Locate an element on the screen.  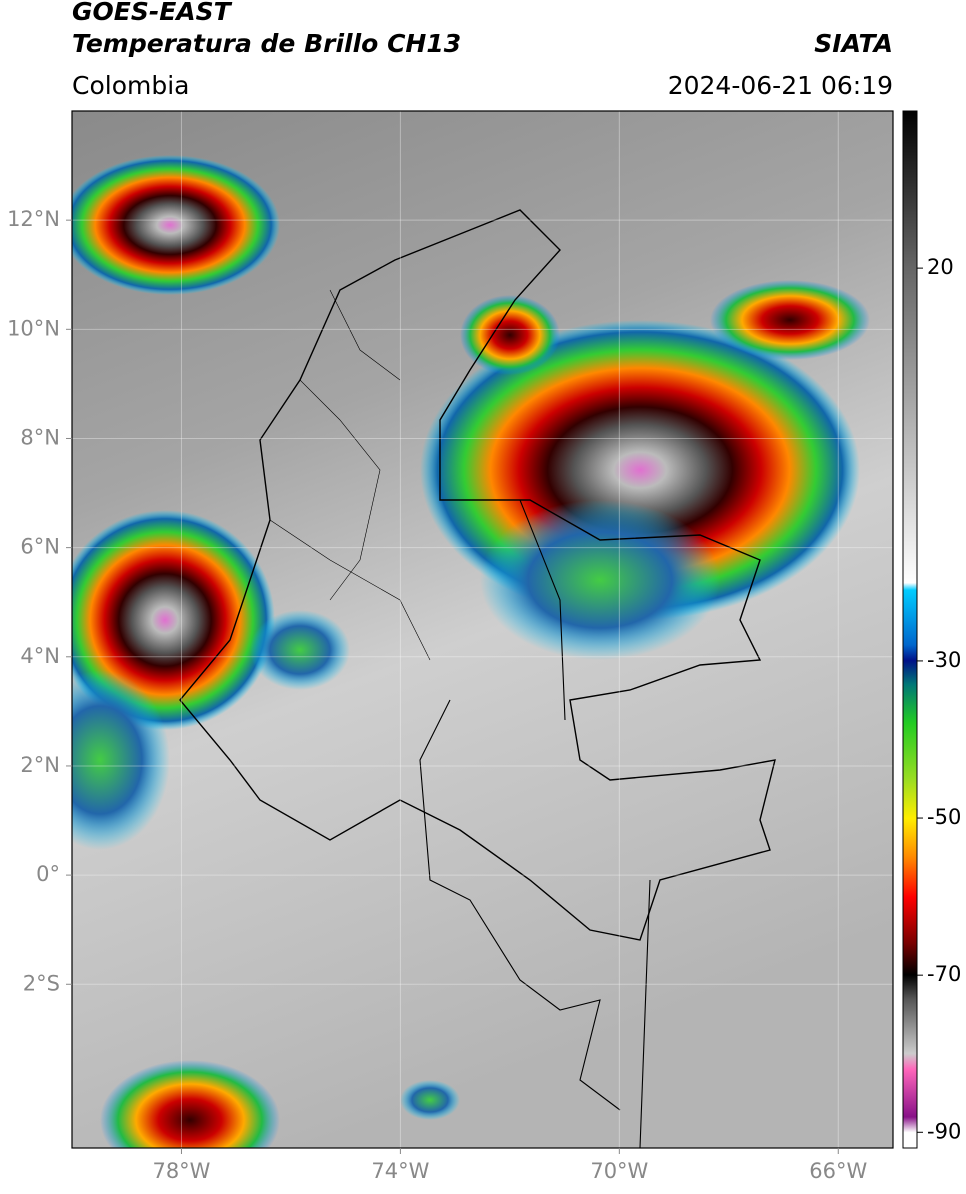
colorbar-tick-label: -90 is located at coordinates (944, 1131).